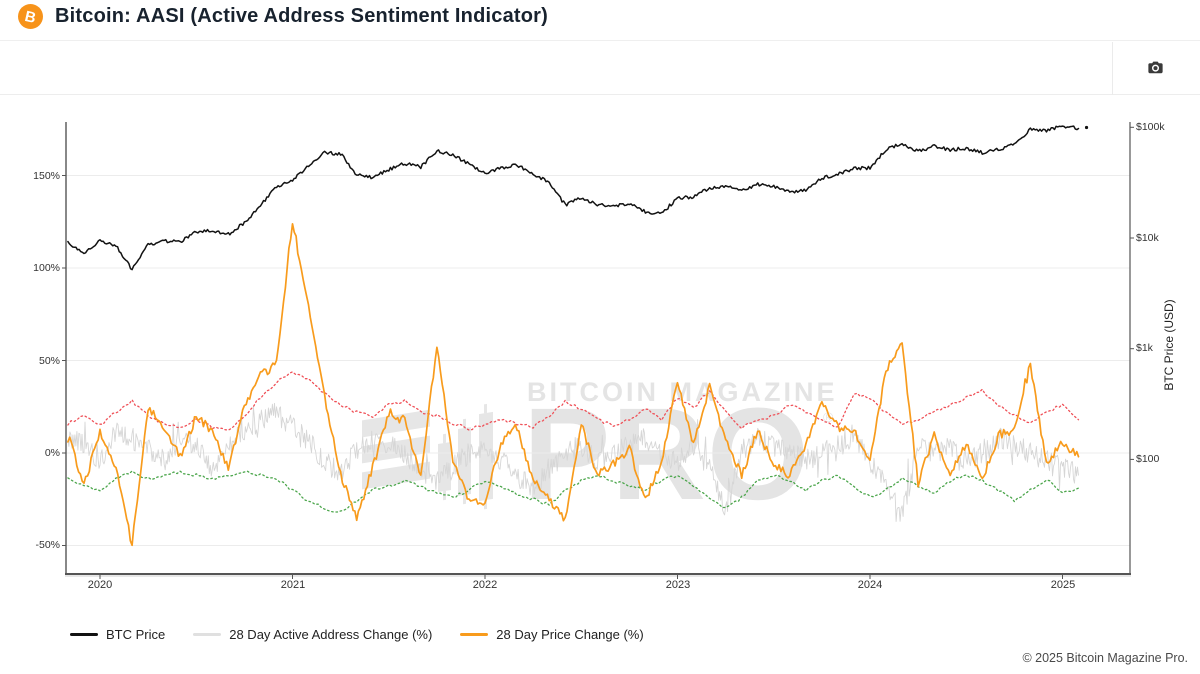  Describe the element at coordinates (485, 585) in the screenshot. I see `x-axis-tick: 2022` at that location.